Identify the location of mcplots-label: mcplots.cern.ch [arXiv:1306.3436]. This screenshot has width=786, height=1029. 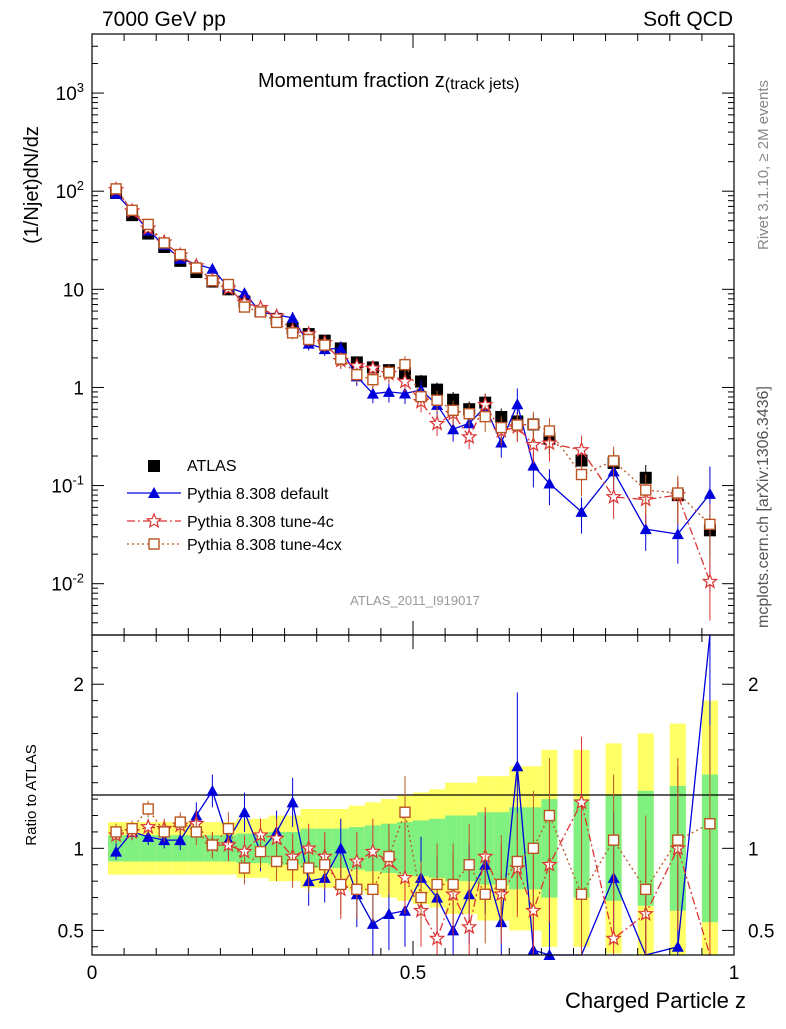
(763, 507).